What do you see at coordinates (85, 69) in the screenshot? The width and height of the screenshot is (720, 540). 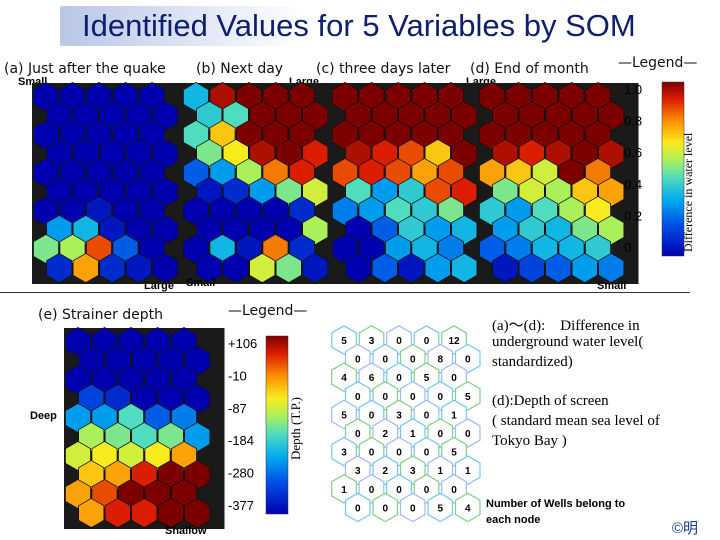 I see `panel-a-label: (a) Just after the quake` at bounding box center [85, 69].